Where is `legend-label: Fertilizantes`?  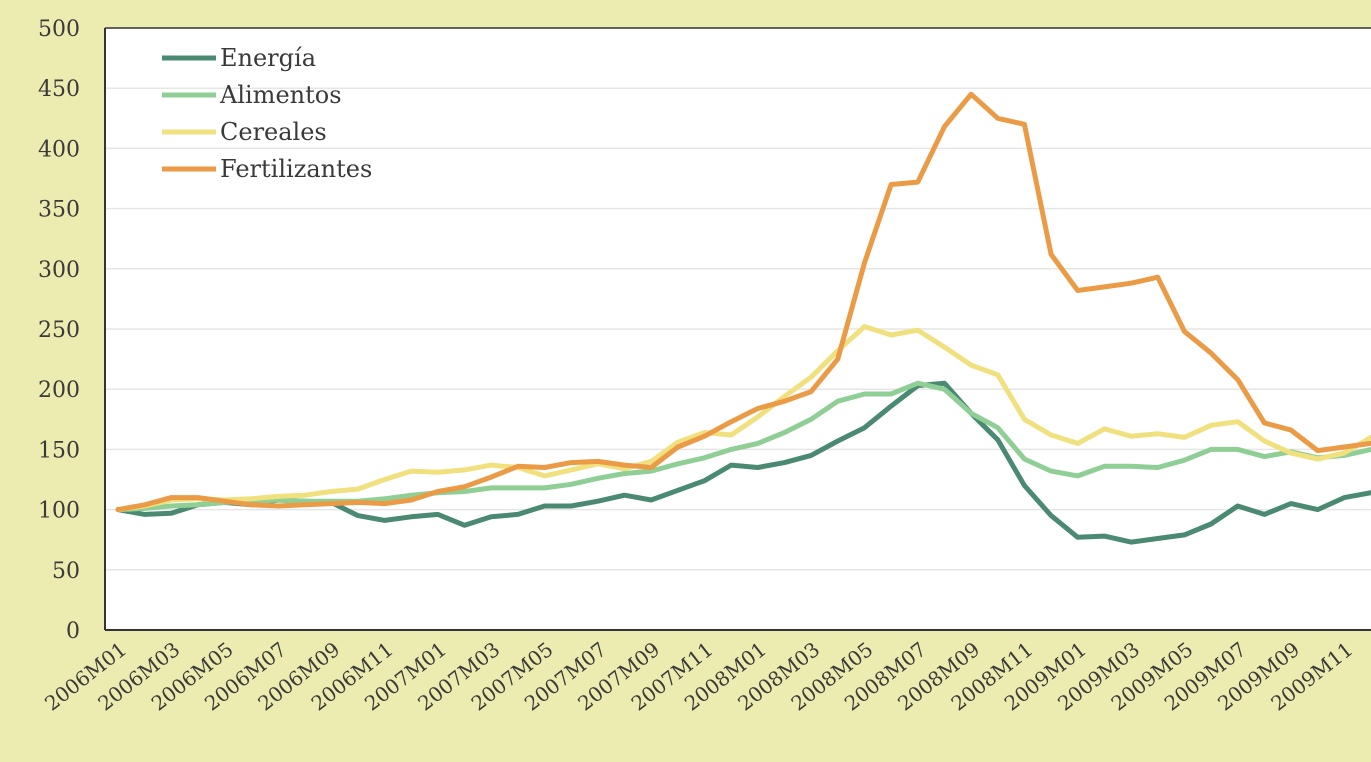 legend-label: Fertilizantes is located at coordinates (296, 169).